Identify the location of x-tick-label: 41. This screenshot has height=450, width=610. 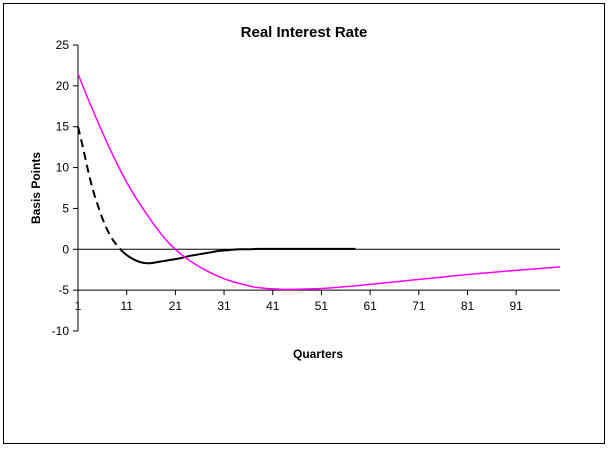
(273, 306).